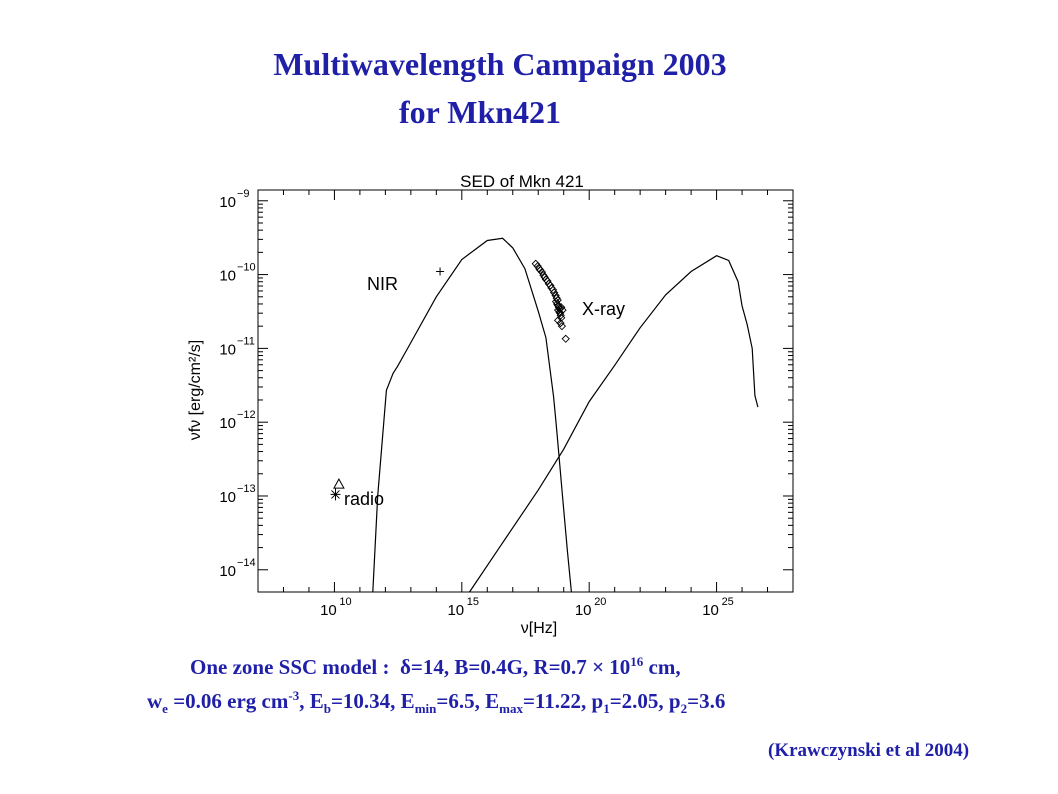 This screenshot has height=794, width=1058. What do you see at coordinates (598, 667) in the screenshot?
I see `times-symbol: ×` at bounding box center [598, 667].